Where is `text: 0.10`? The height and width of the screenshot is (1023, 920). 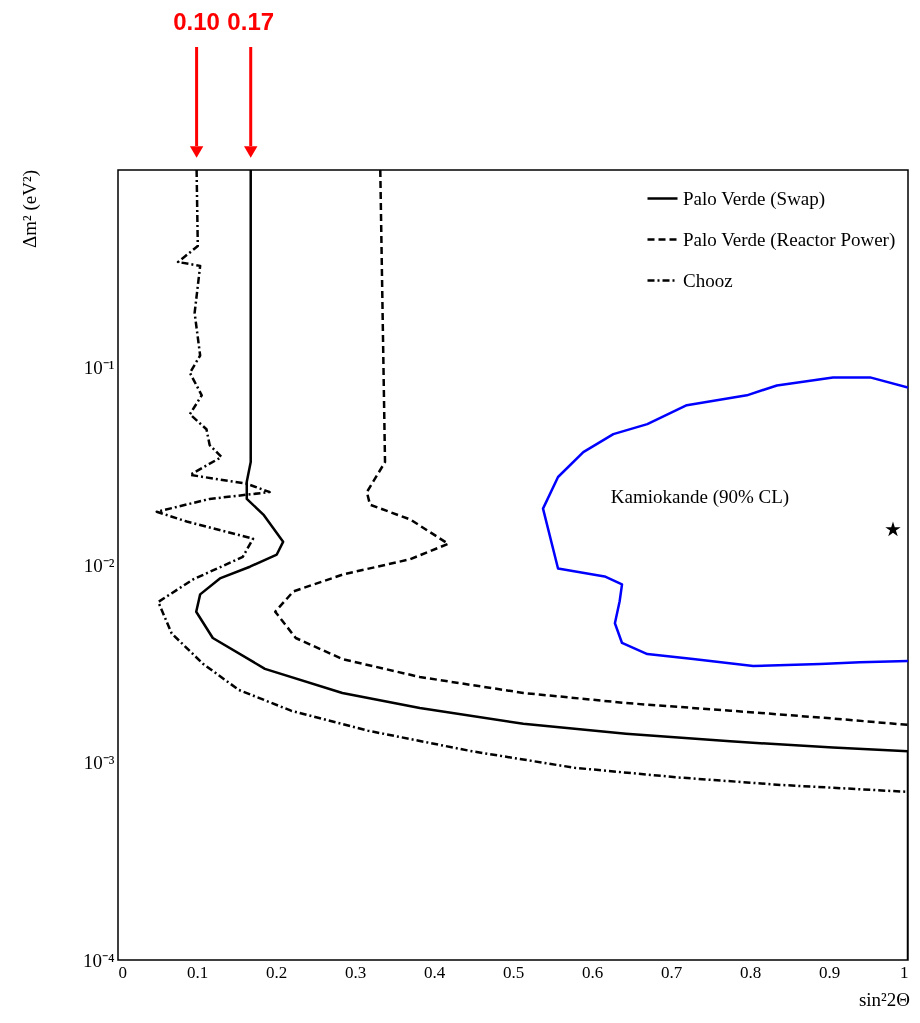 text: 0.10 is located at coordinates (196, 21).